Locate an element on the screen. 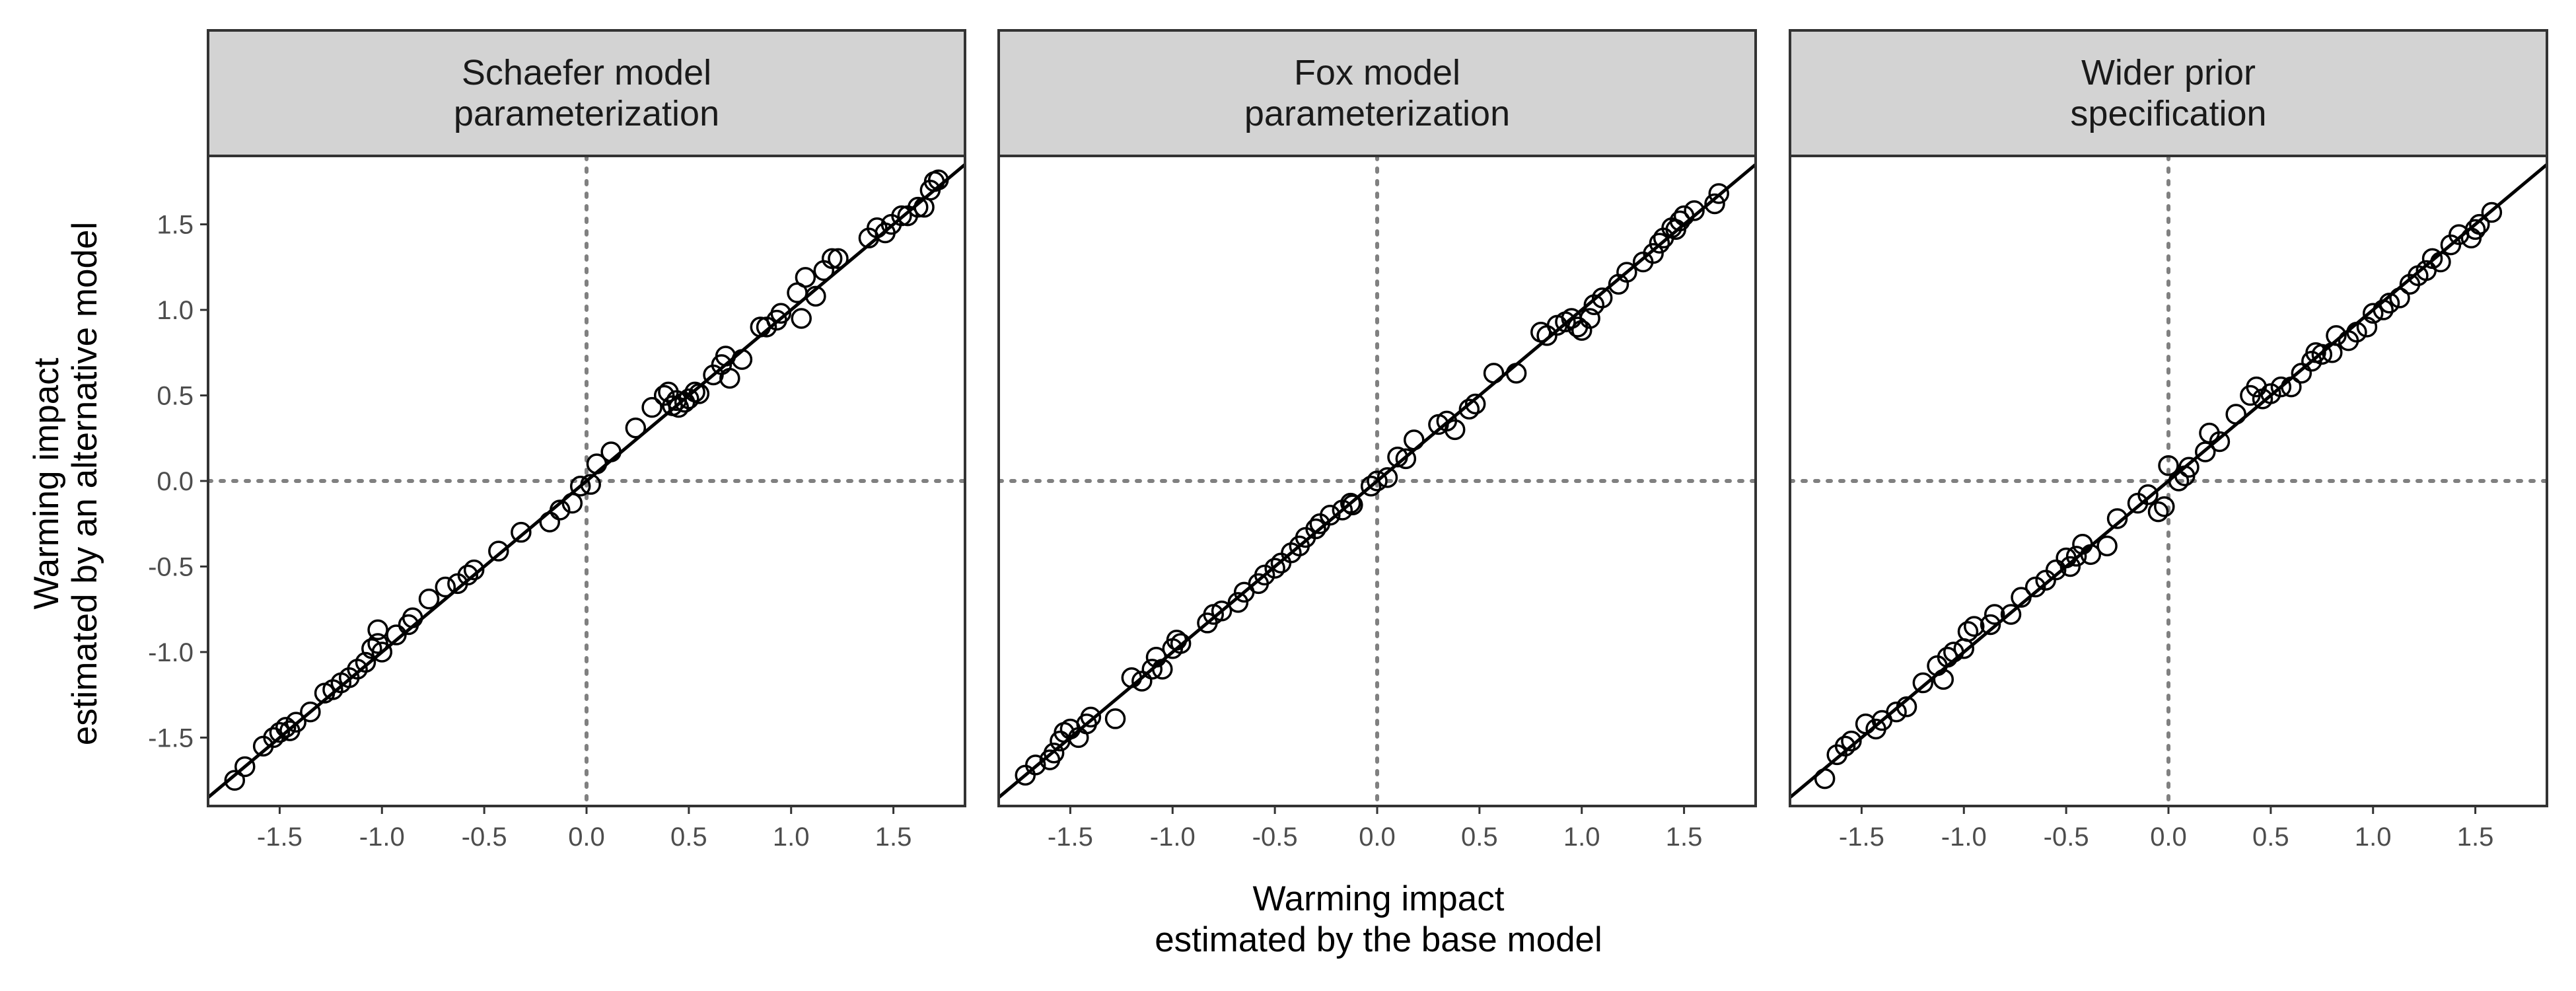 This screenshot has width=2576, height=991. y-axis-title-line2: estimated by an alternative model is located at coordinates (85, 484).